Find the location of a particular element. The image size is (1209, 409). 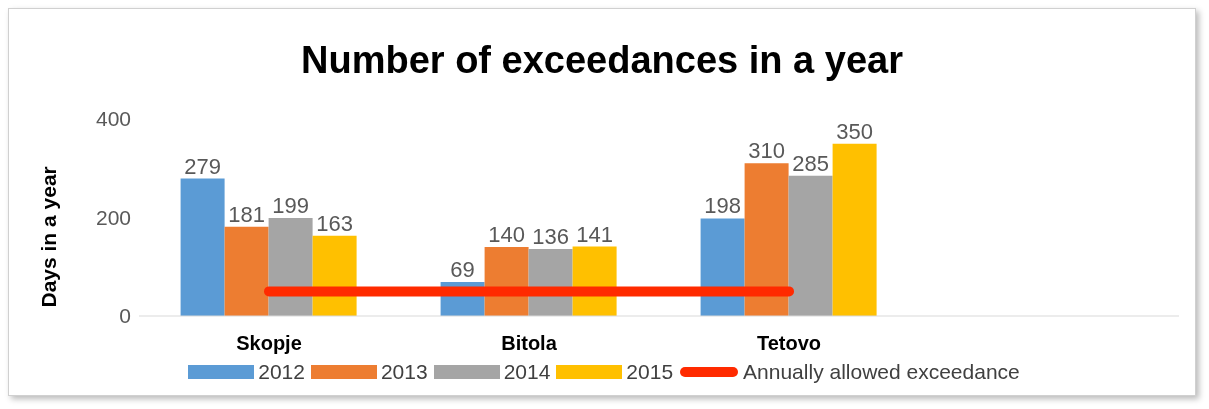

y-tick-label: 200 is located at coordinates (113, 217).